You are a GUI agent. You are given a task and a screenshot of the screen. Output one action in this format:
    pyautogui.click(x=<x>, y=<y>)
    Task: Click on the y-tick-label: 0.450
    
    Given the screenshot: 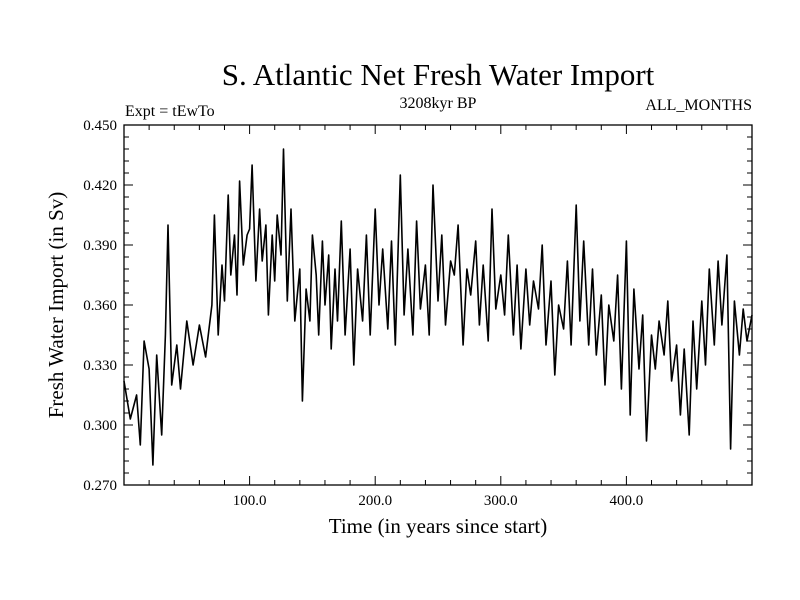 What is the action you would take?
    pyautogui.click(x=100, y=126)
    